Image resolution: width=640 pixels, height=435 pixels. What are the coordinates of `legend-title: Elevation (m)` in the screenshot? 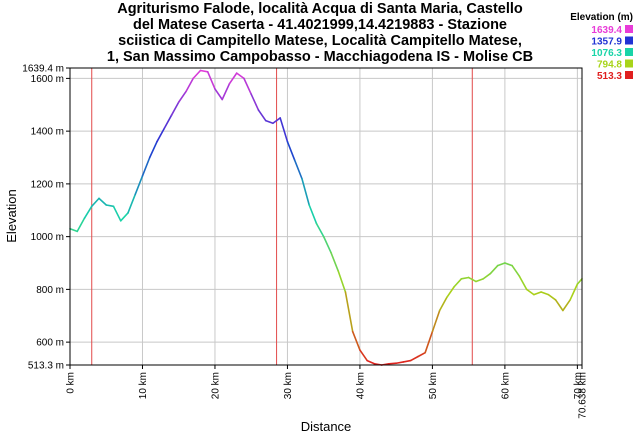 It's located at (601, 17).